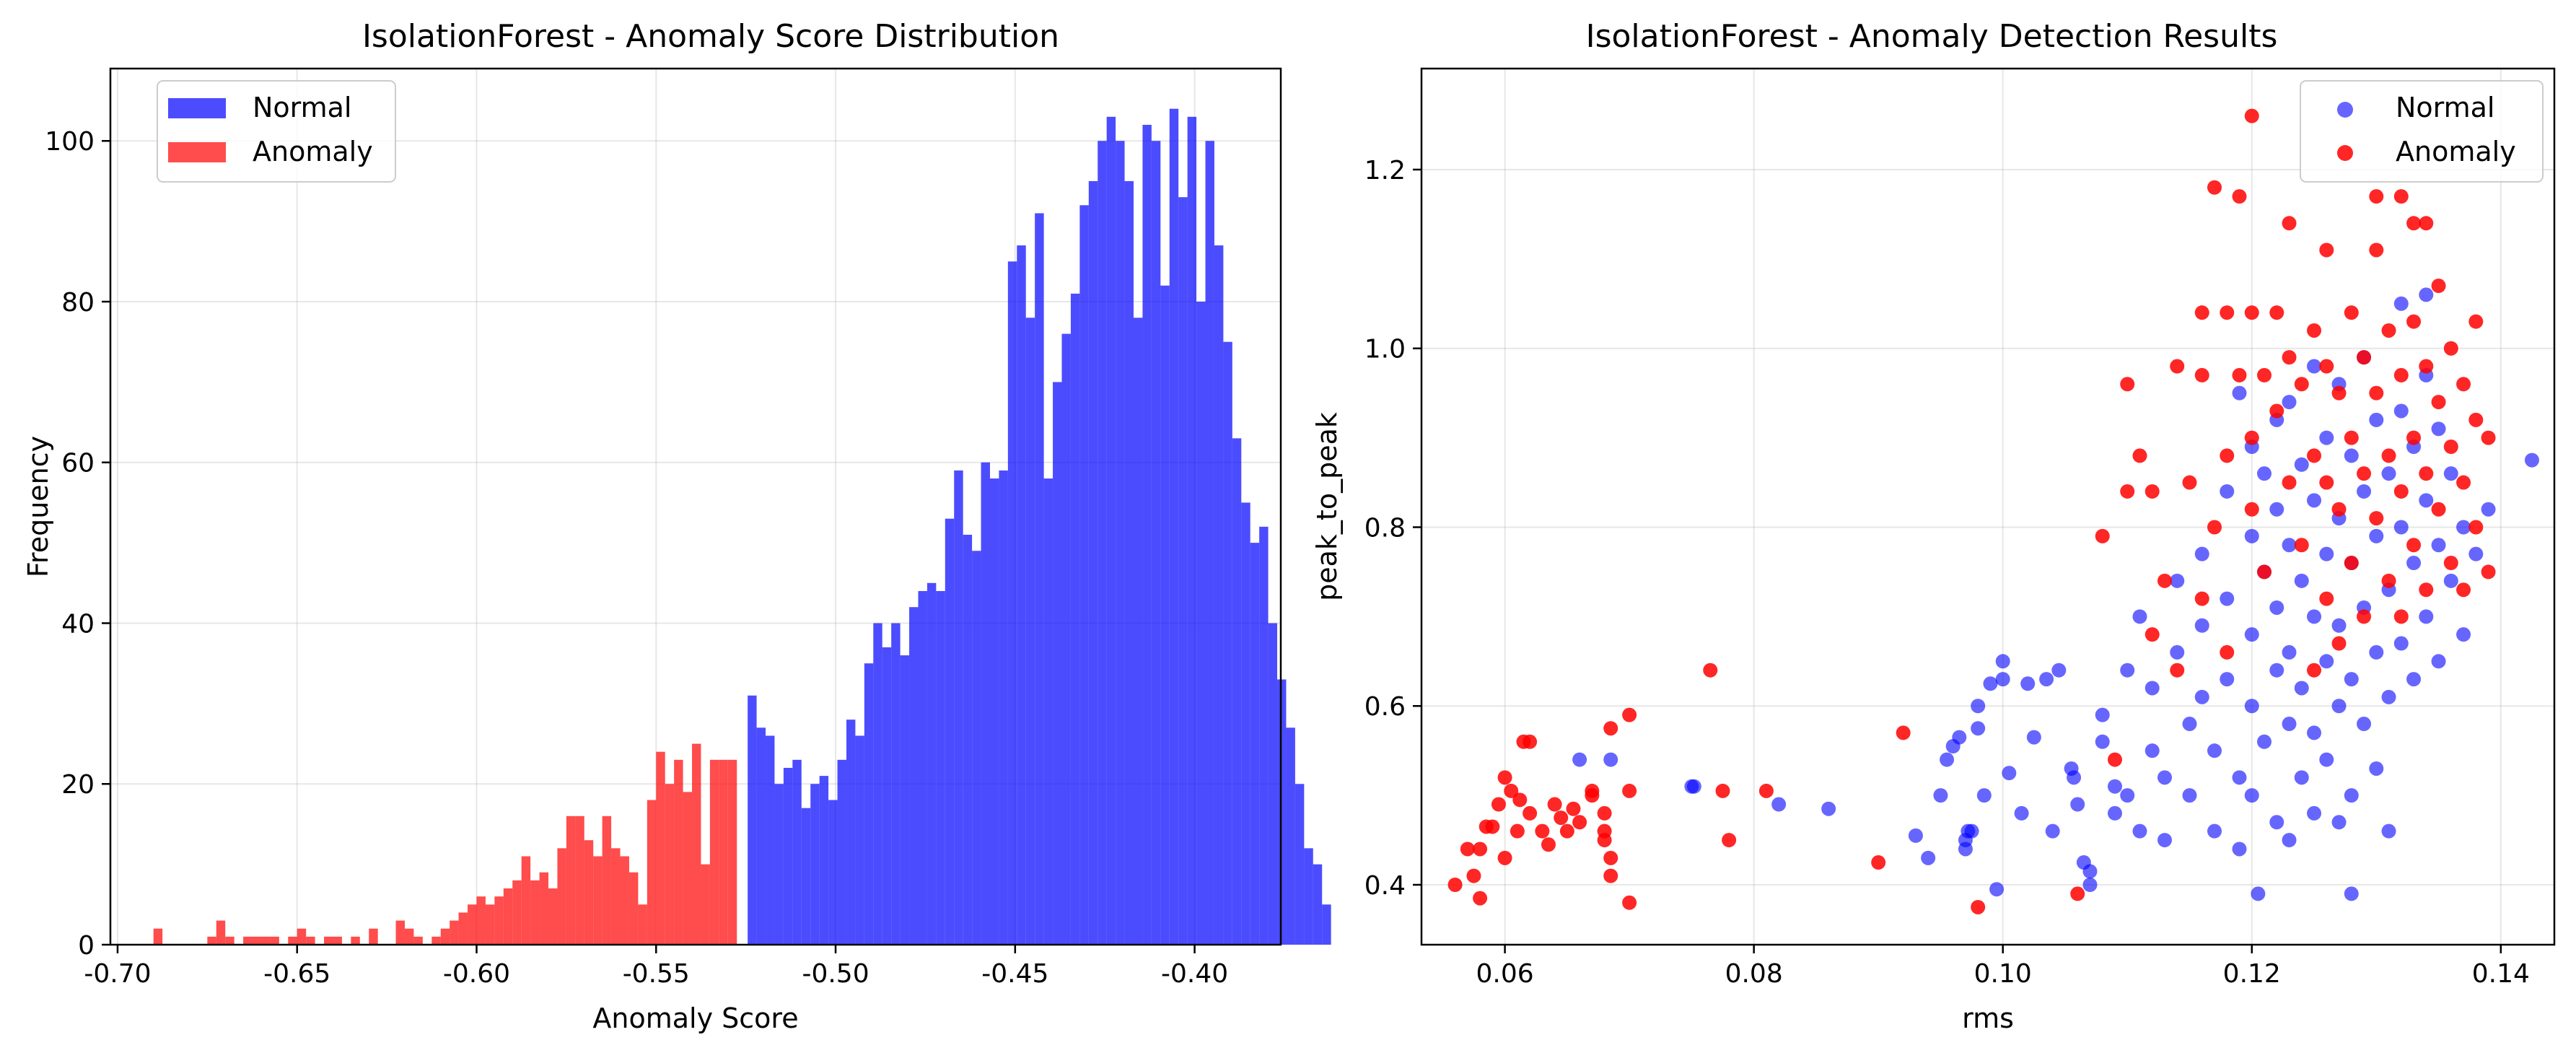 Image resolution: width=2576 pixels, height=1058 pixels. What do you see at coordinates (296, 974) in the screenshot?
I see `x-tick-label: -0.65` at bounding box center [296, 974].